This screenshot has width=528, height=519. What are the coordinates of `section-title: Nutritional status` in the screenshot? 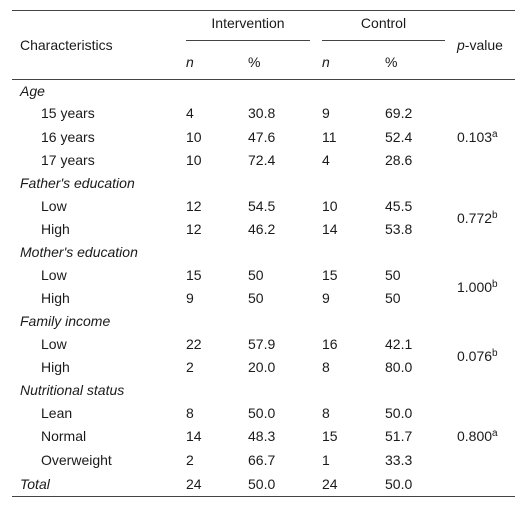 It's located at (72, 390).